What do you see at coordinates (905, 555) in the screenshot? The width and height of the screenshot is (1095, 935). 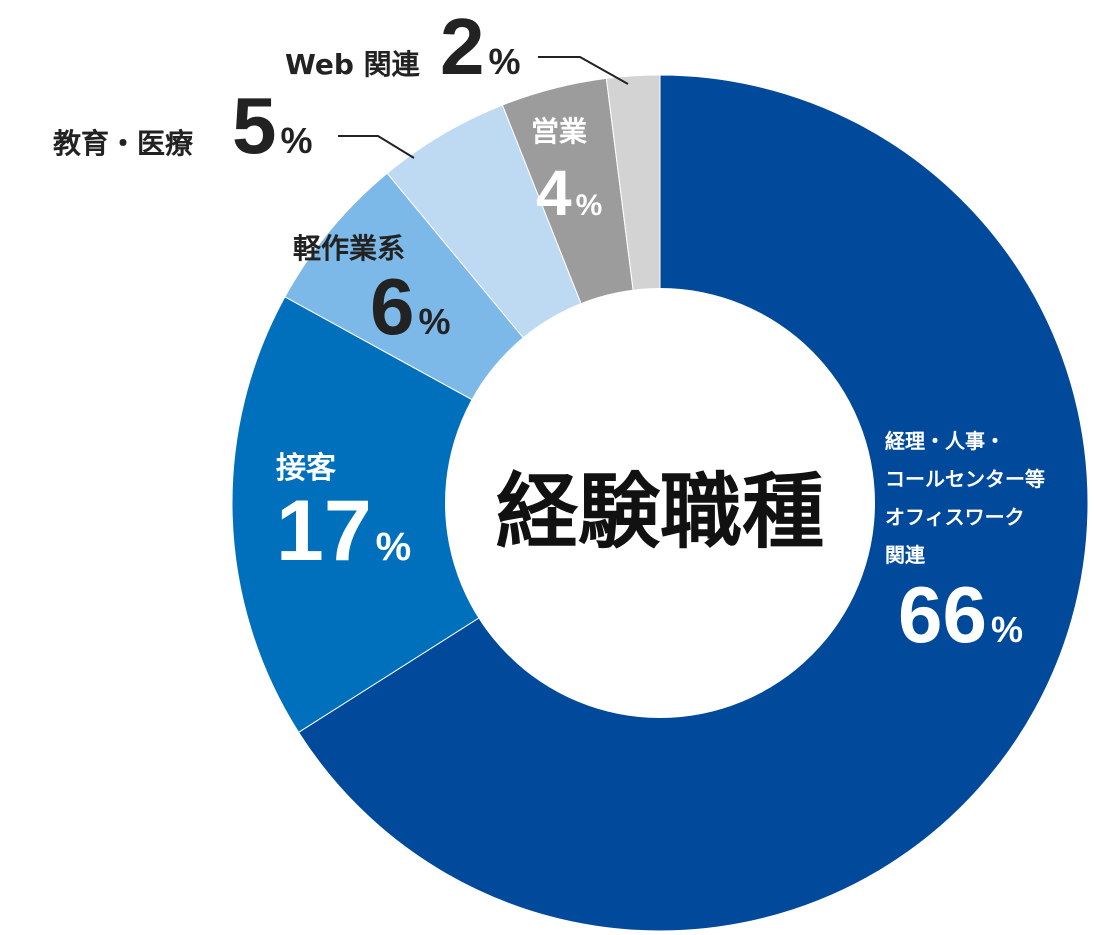 I see `slice-name-label: 関連` at bounding box center [905, 555].